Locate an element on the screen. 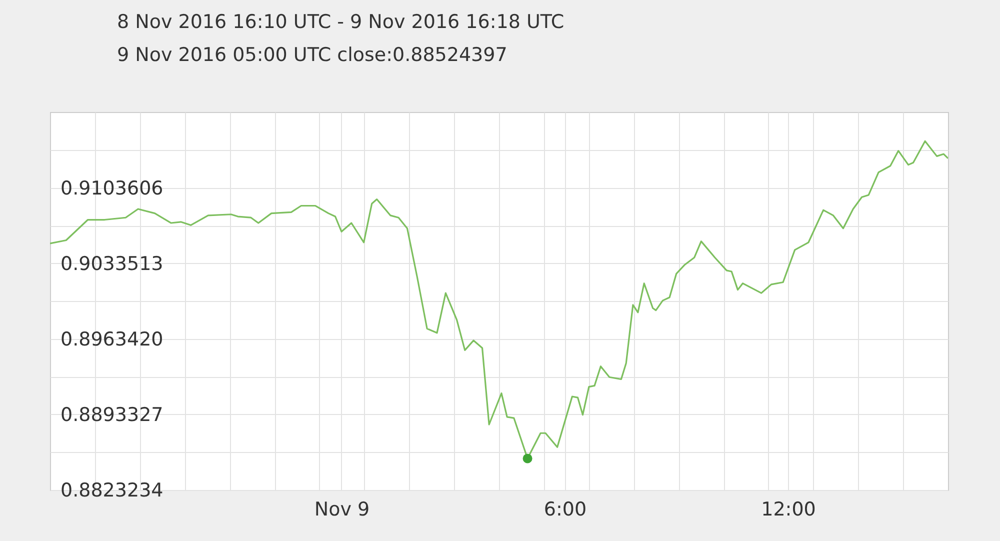  y-tick-label: 0.8893327 is located at coordinates (112, 415).